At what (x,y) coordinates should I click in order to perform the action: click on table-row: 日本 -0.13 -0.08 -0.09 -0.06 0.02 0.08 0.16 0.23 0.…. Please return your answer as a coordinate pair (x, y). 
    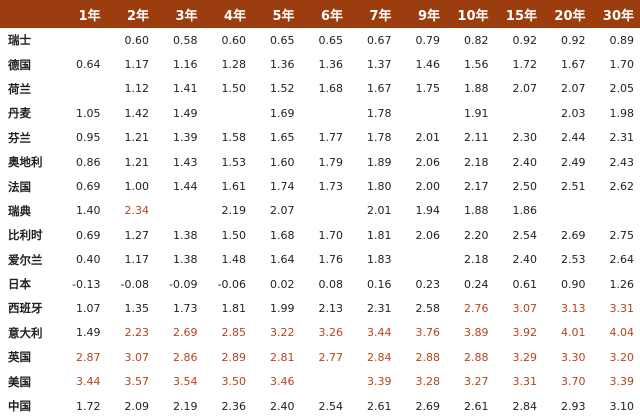
    Looking at the image, I should click on (320, 284).